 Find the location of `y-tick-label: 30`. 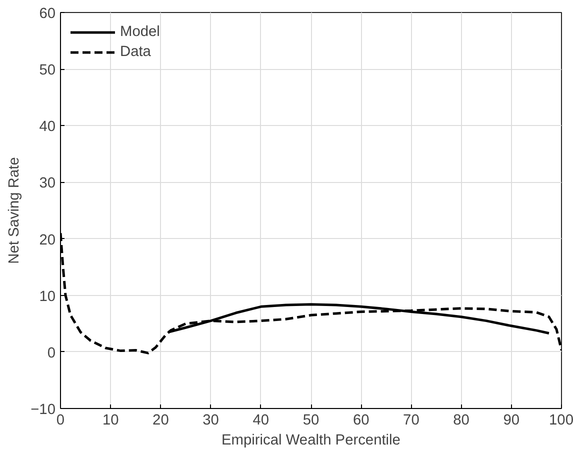

y-tick-label: 30 is located at coordinates (47, 184).